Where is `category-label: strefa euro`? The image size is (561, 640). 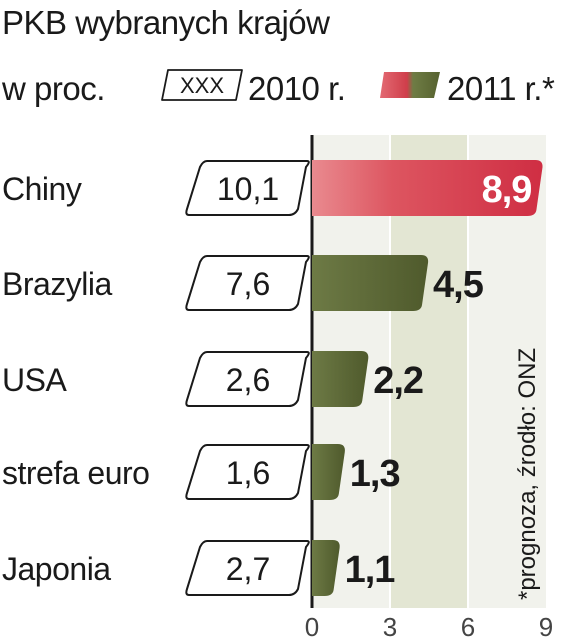
category-label: strefa euro is located at coordinates (75, 473).